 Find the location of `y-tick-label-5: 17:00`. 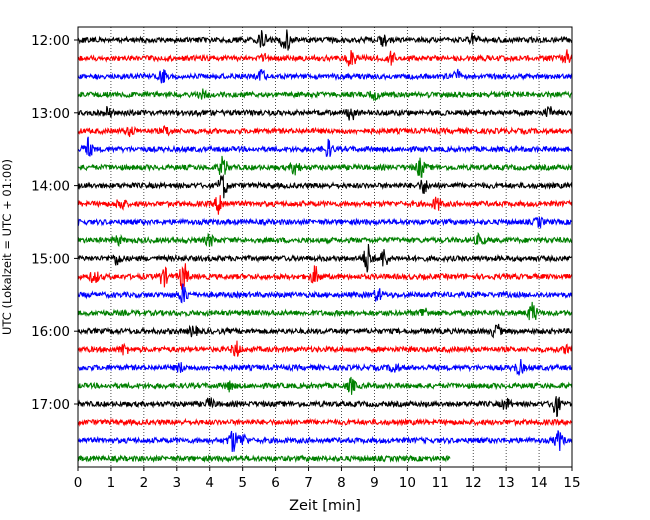

y-tick-label-5: 17:00 is located at coordinates (50, 405).